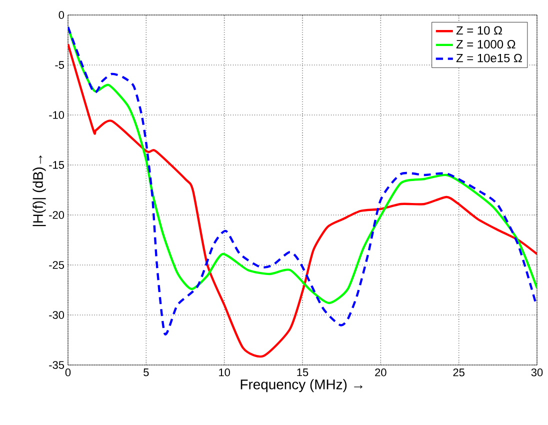 Image resolution: width=548 pixels, height=425 pixels. Describe the element at coordinates (302, 372) in the screenshot. I see `x-tick-label: 15` at that location.